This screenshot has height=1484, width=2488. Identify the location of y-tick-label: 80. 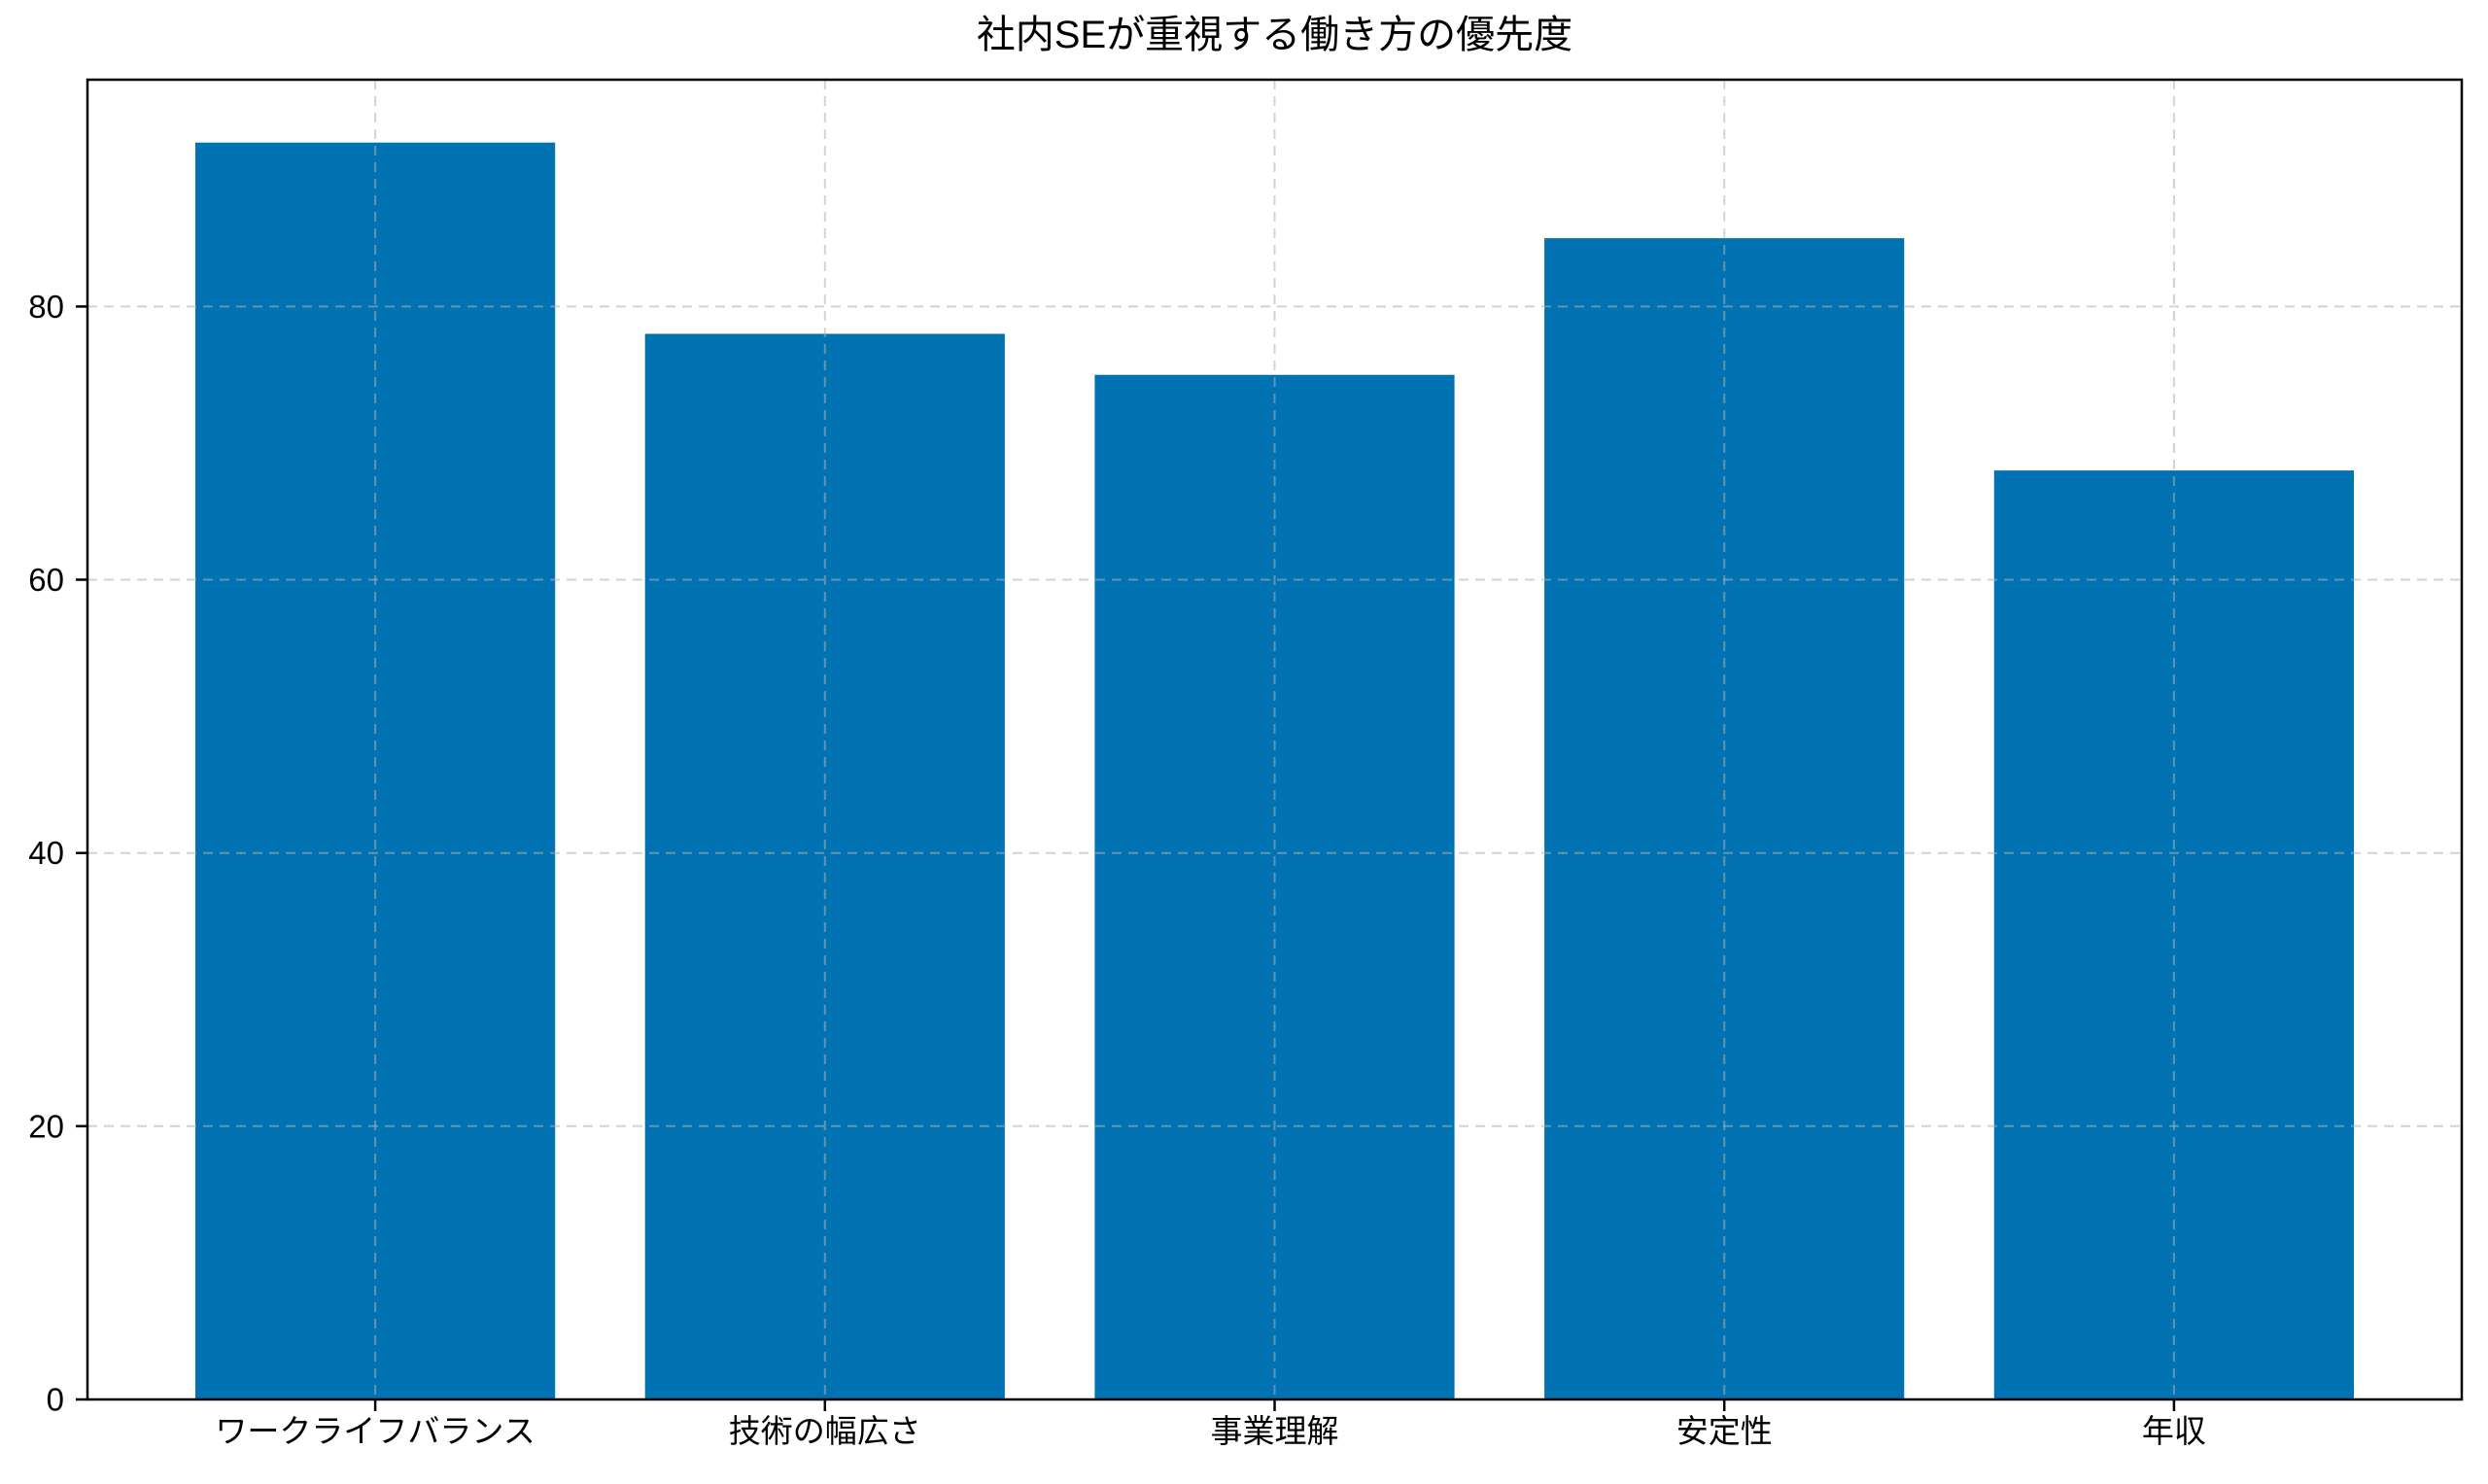
(46, 307).